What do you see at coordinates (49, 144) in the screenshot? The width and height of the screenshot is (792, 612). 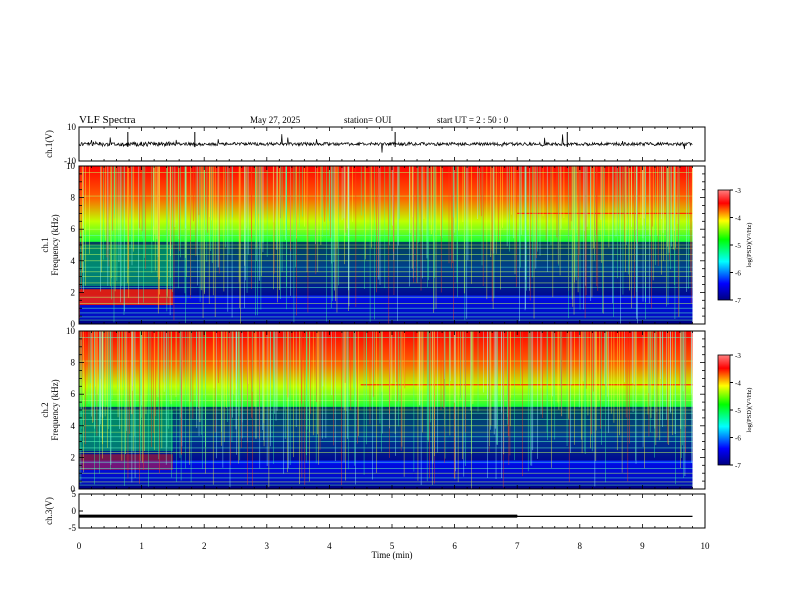 I see `ch1-y-axis-label: ch.1(V)` at bounding box center [49, 144].